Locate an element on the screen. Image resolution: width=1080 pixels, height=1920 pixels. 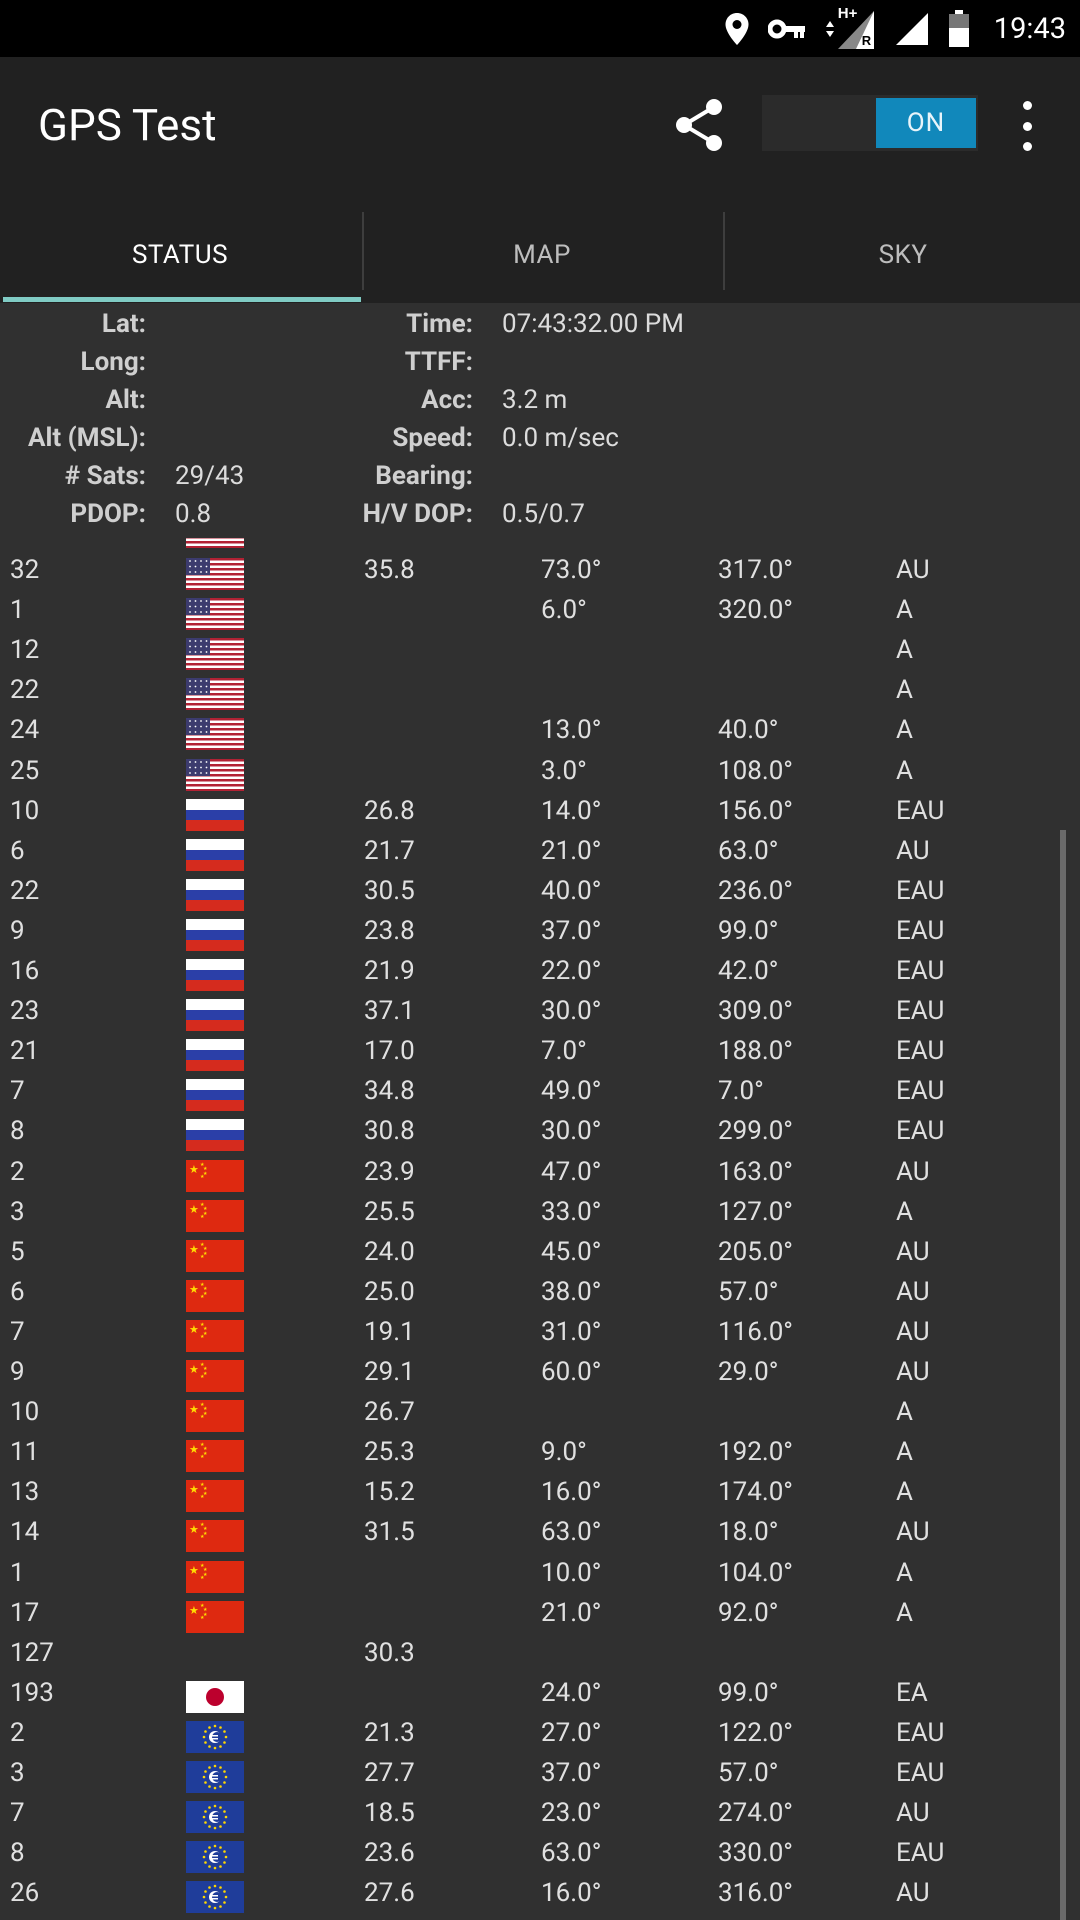
satellite-cn0: 35.8 is located at coordinates (389, 570).